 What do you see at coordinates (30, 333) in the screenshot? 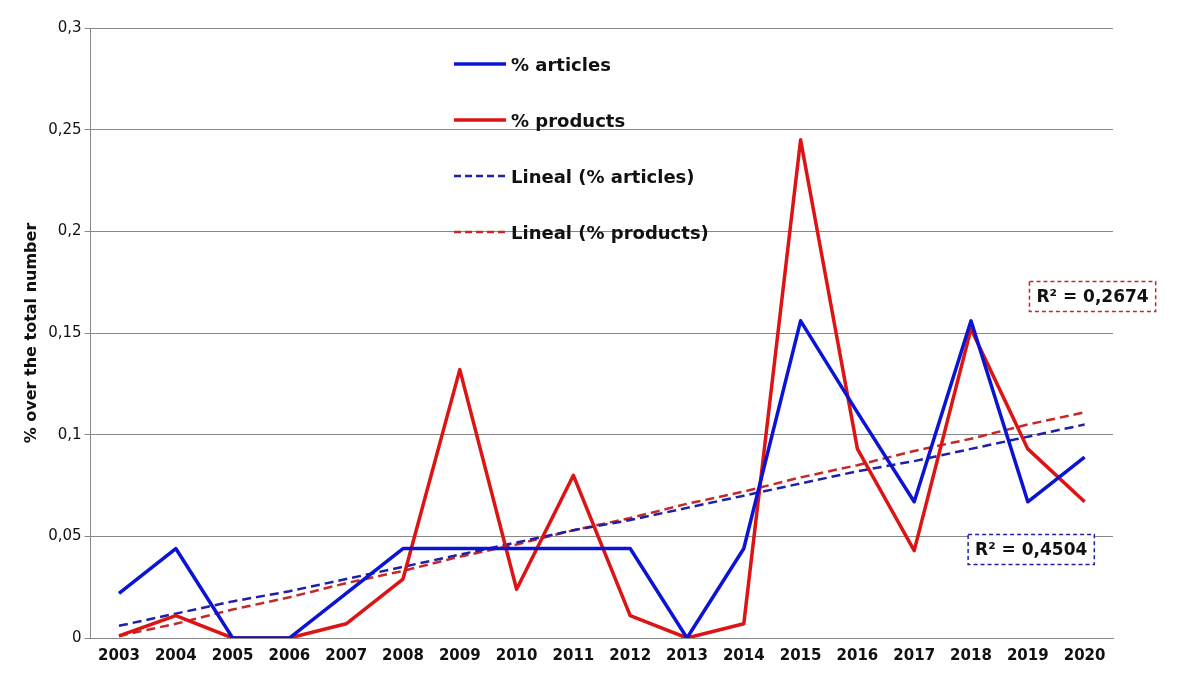
I see `y-axis-title: % over the total number` at bounding box center [30, 333].